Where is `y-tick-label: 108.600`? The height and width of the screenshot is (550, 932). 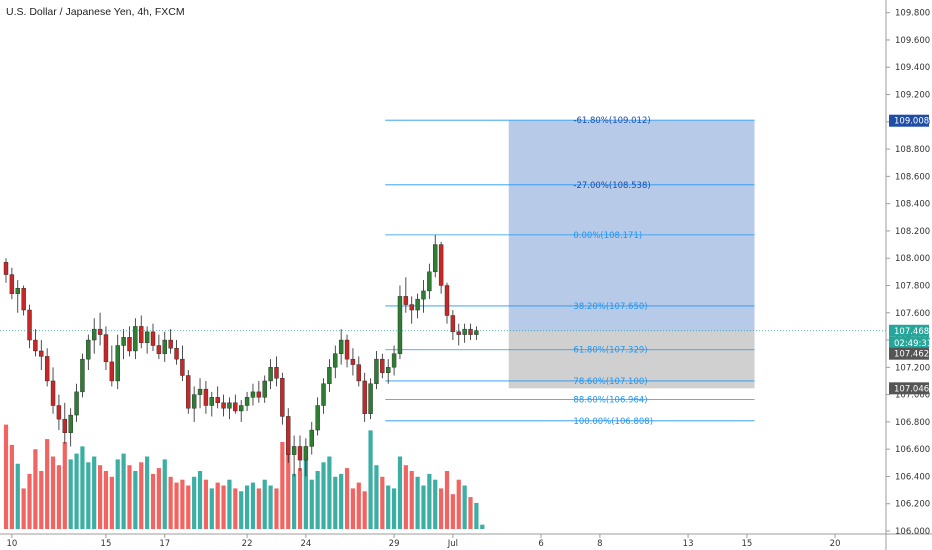 y-tick-label: 108.600 is located at coordinates (912, 177).